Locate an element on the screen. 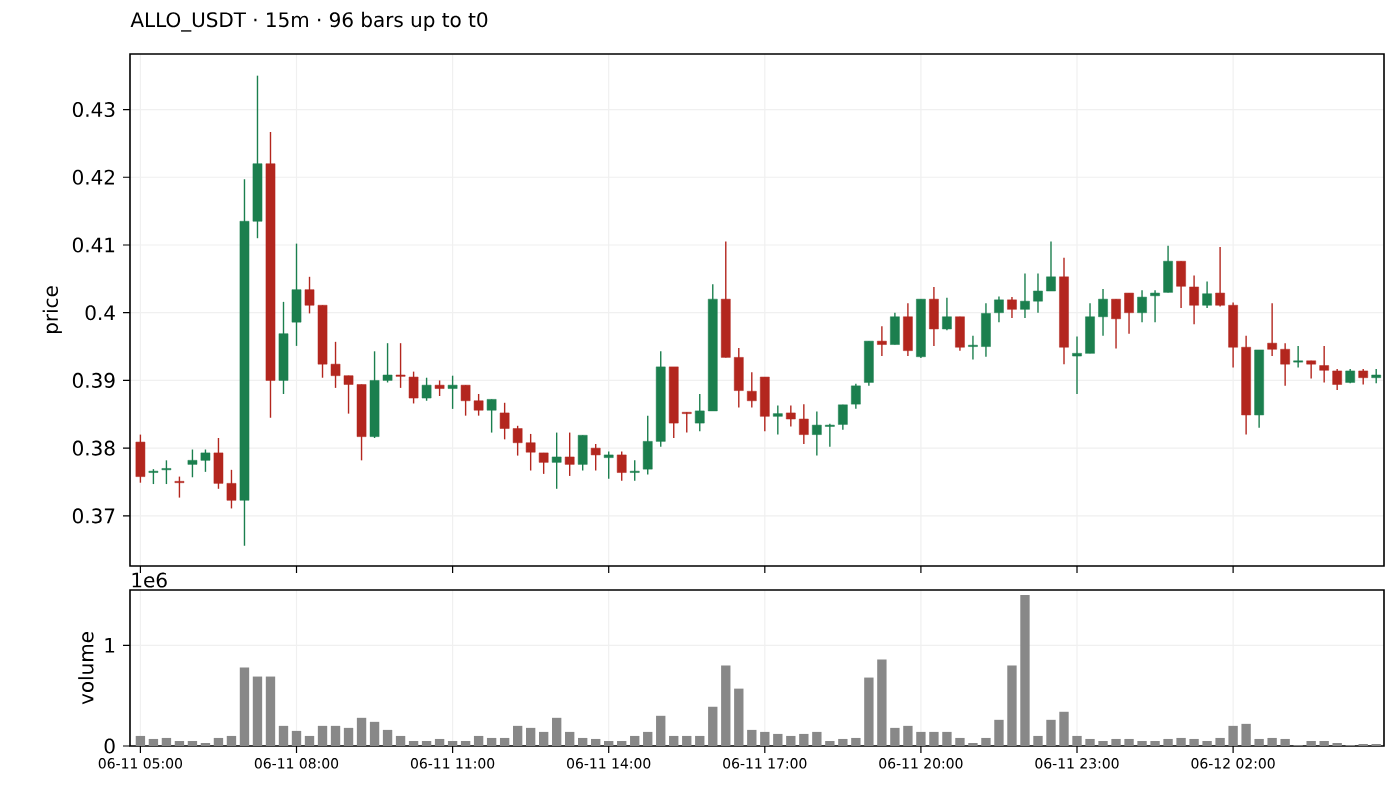 The height and width of the screenshot is (800, 1400). y-tick-label: 0.38 is located at coordinates (93, 448).